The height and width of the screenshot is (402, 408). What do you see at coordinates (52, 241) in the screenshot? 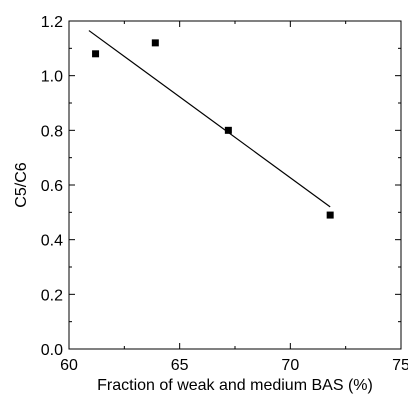
I see `y-tick-label: 0.4` at bounding box center [52, 241].